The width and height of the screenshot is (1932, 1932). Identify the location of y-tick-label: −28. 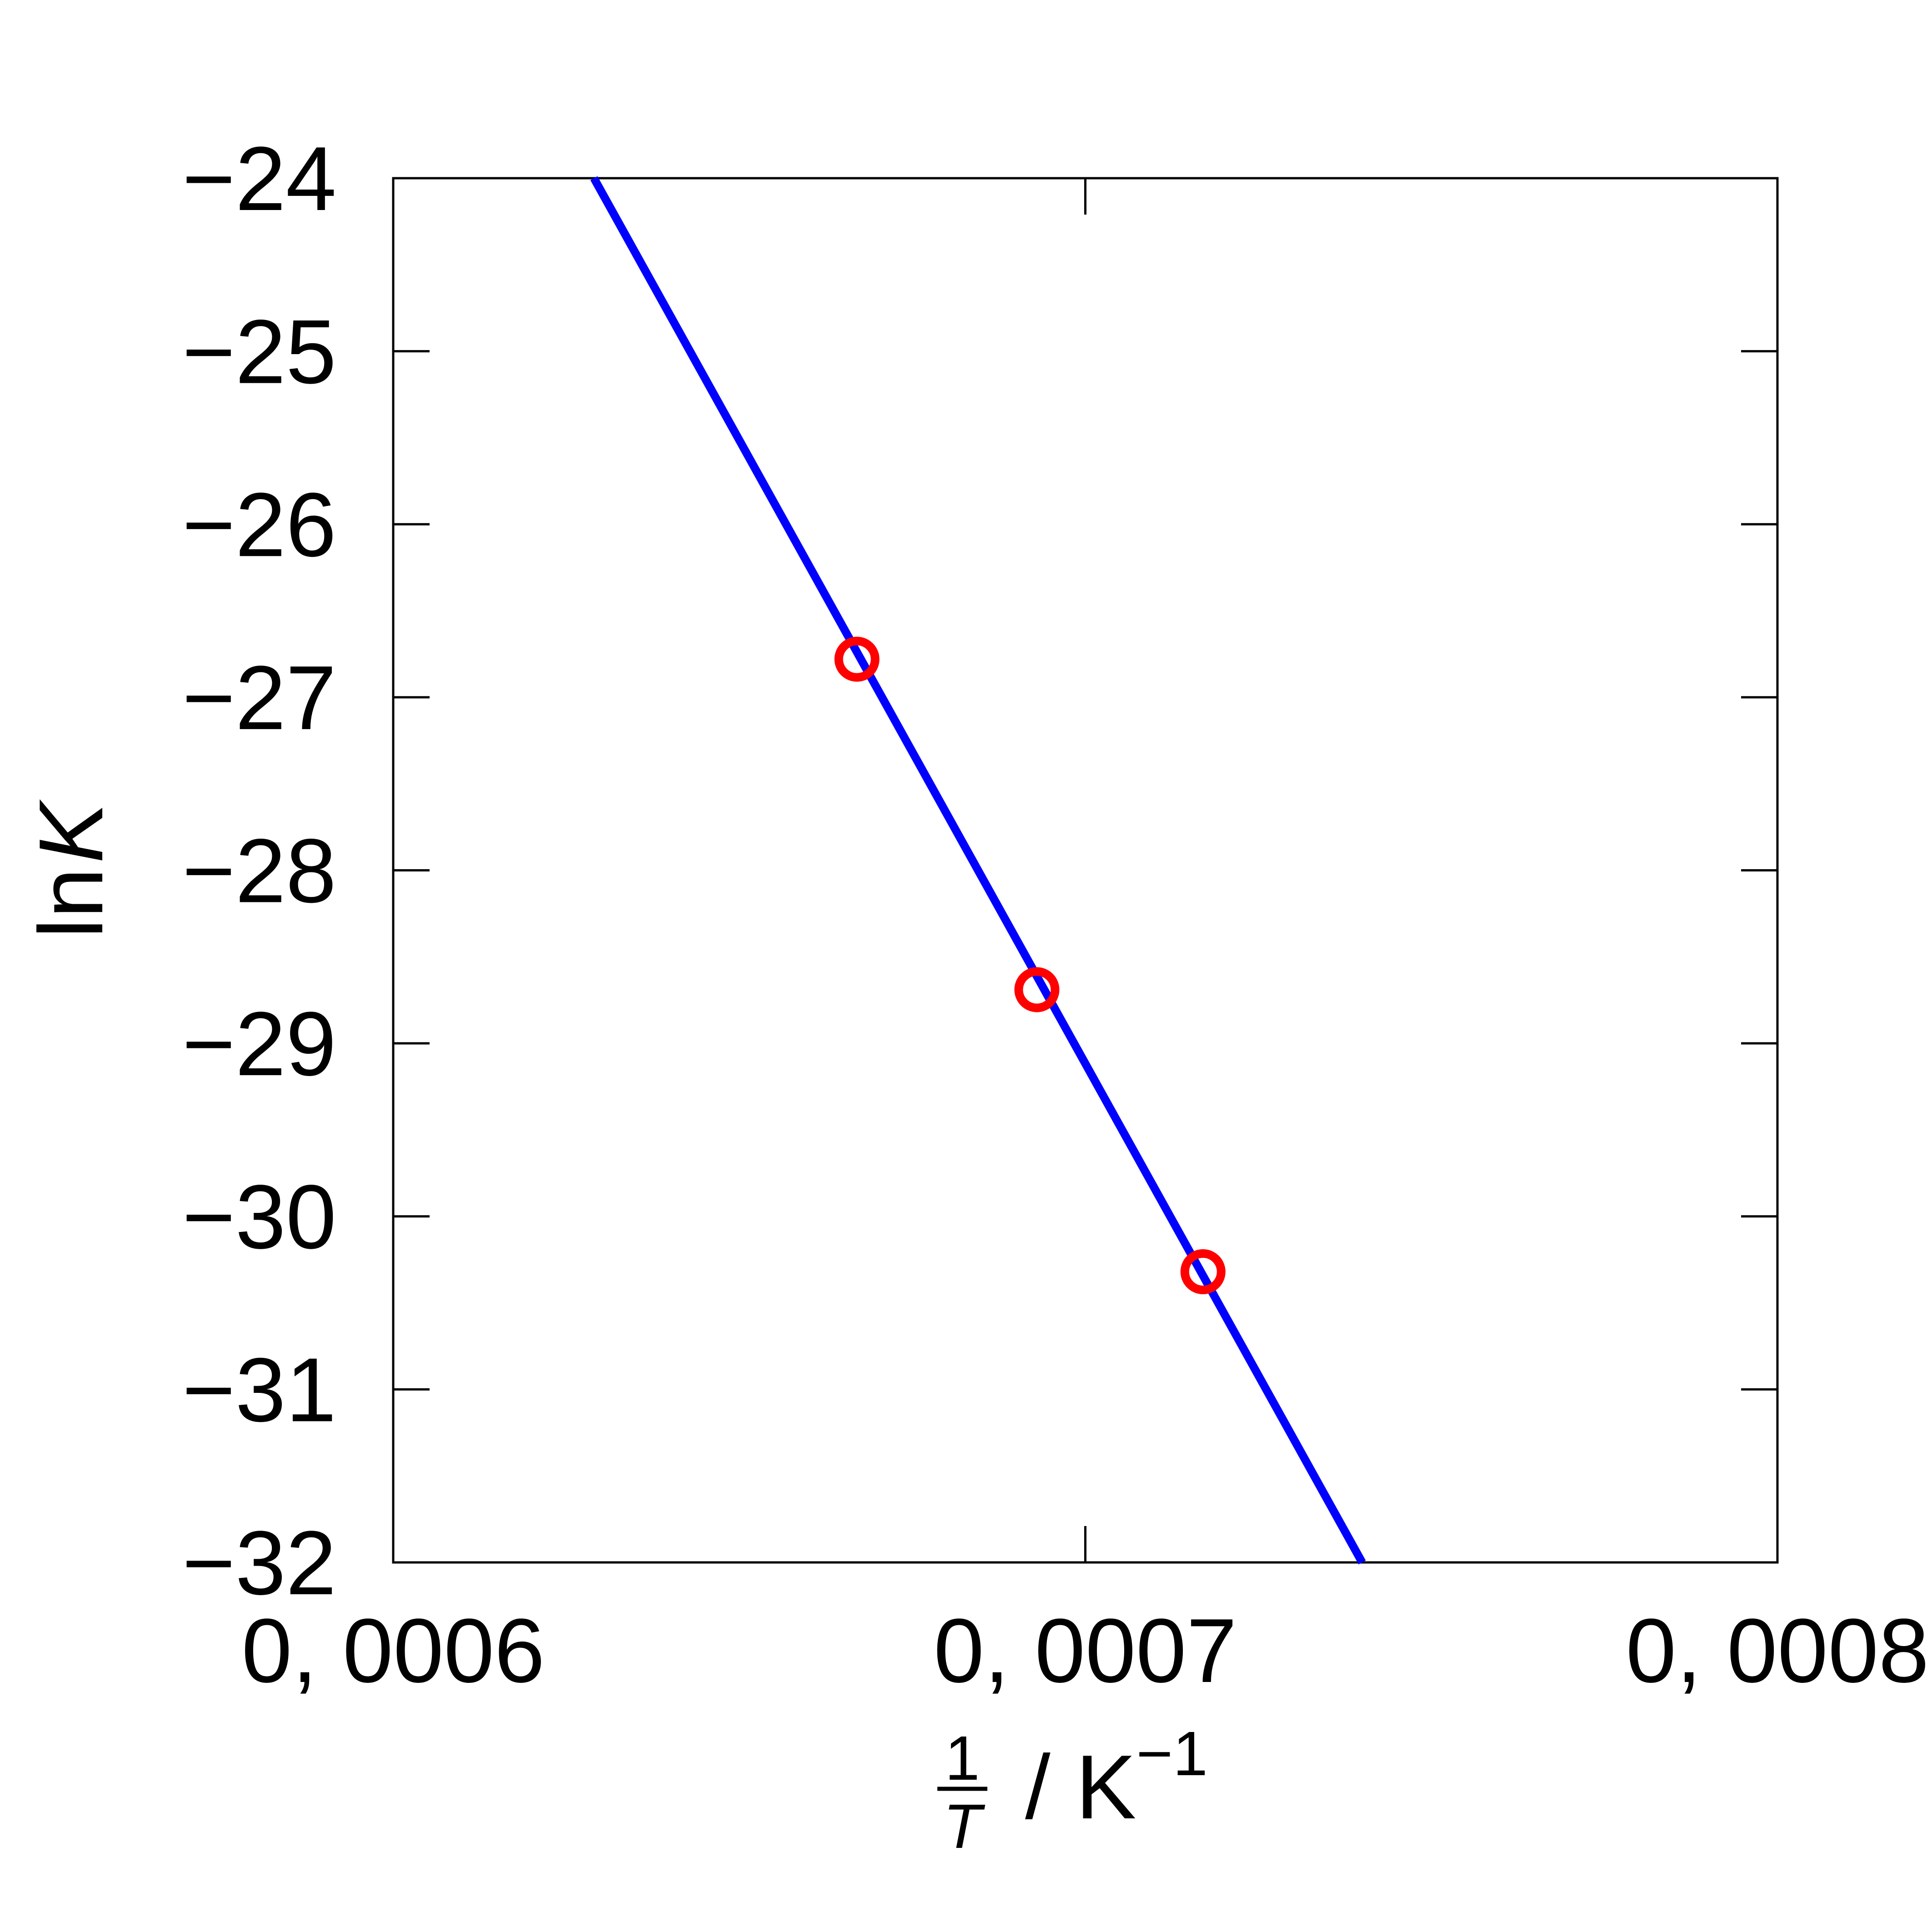
(259, 871).